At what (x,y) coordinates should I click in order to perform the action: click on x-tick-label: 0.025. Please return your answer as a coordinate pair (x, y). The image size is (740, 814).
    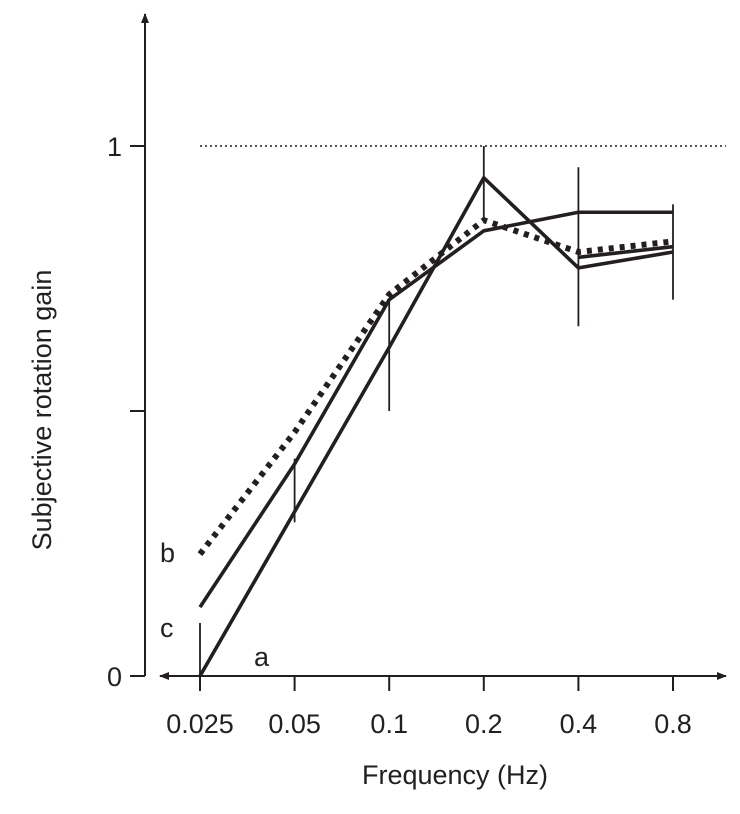
    Looking at the image, I should click on (200, 724).